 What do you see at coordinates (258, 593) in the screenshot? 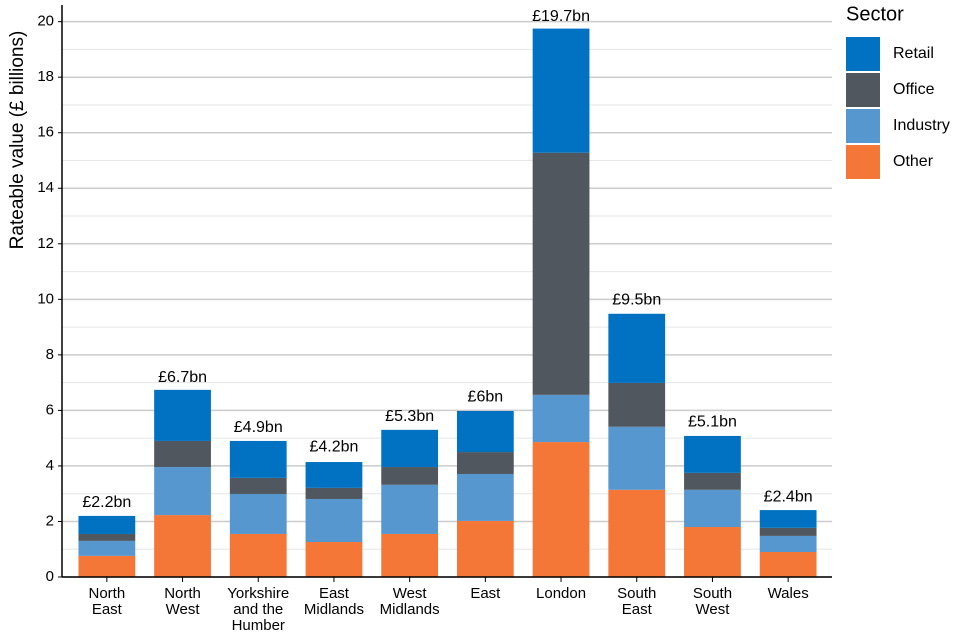
I see `x-tick-label-line: Yorkshire` at bounding box center [258, 593].